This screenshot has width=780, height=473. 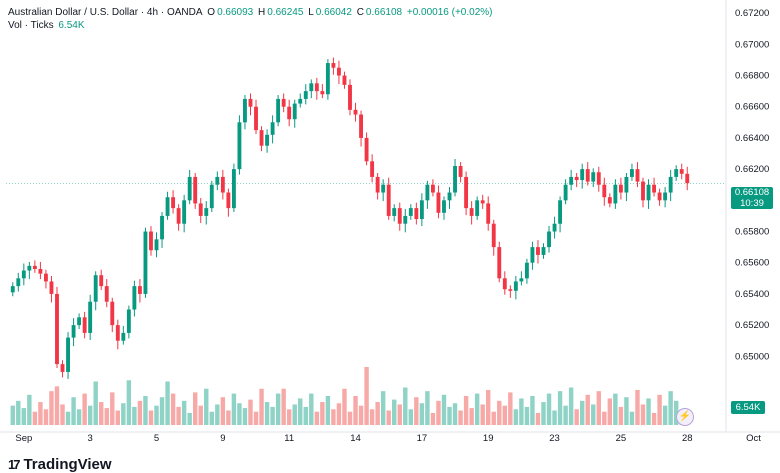 What do you see at coordinates (752, 356) in the screenshot?
I see `y-tick-label: 0.65000` at bounding box center [752, 356].